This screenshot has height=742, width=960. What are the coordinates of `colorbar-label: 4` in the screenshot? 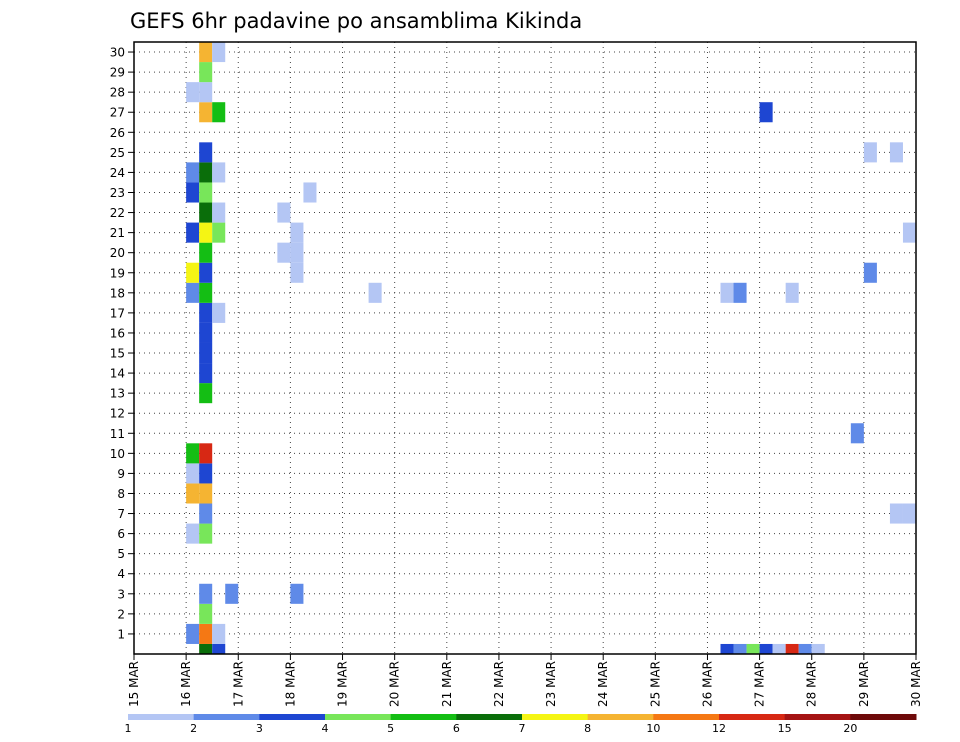 It's located at (325, 728).